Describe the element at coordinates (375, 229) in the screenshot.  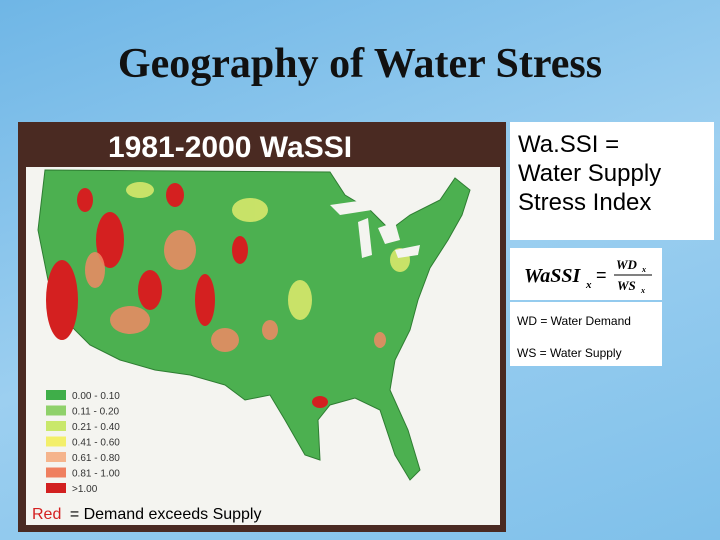
I see `great-lakes` at that location.